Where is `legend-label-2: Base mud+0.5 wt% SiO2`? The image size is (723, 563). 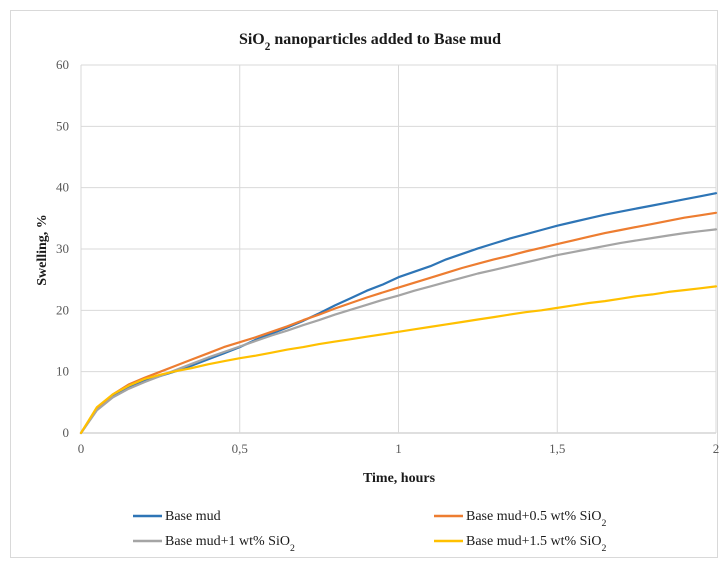 legend-label-2: Base mud+0.5 wt% SiO2 is located at coordinates (536, 519).